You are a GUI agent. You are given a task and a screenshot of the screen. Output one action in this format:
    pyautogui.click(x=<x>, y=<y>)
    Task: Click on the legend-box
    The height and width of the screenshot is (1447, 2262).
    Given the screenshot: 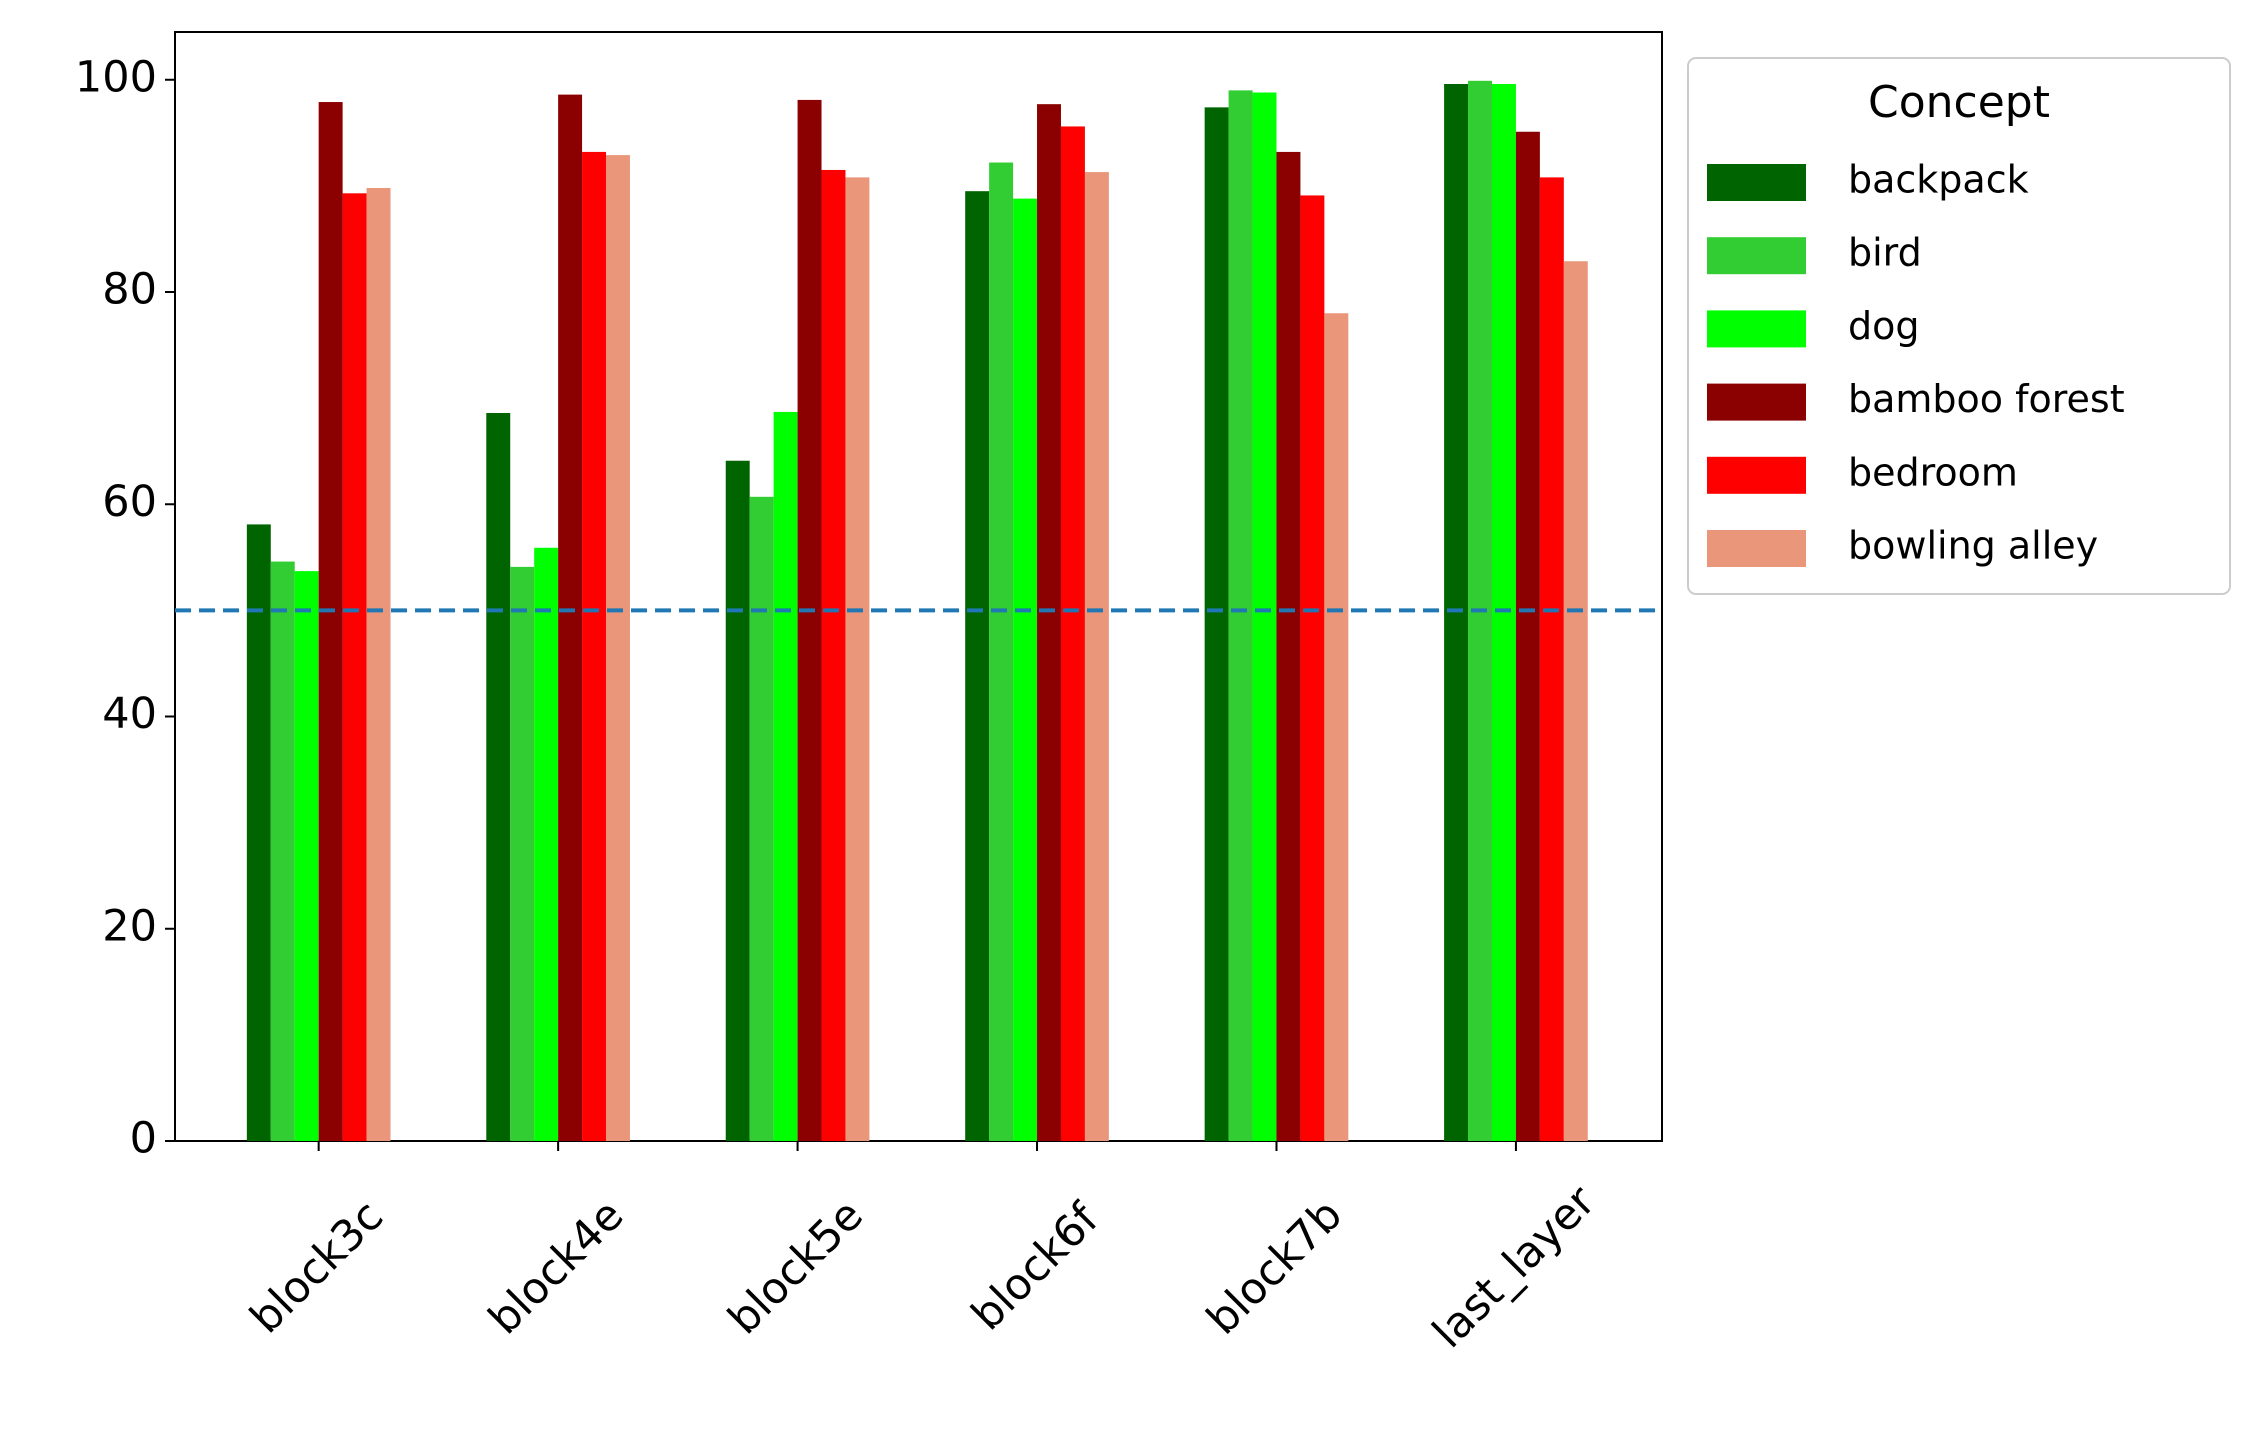 What is the action you would take?
    pyautogui.click(x=1959, y=326)
    